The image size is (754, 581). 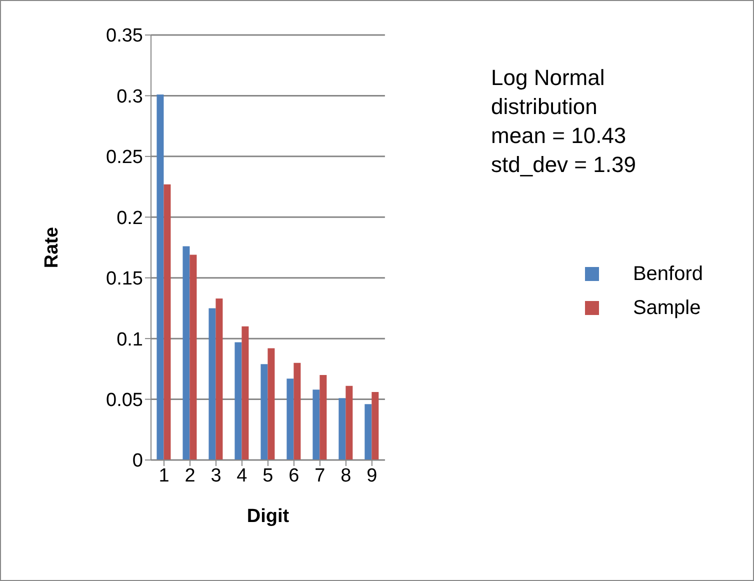 I want to click on x-tick-label: 8, so click(x=346, y=475).